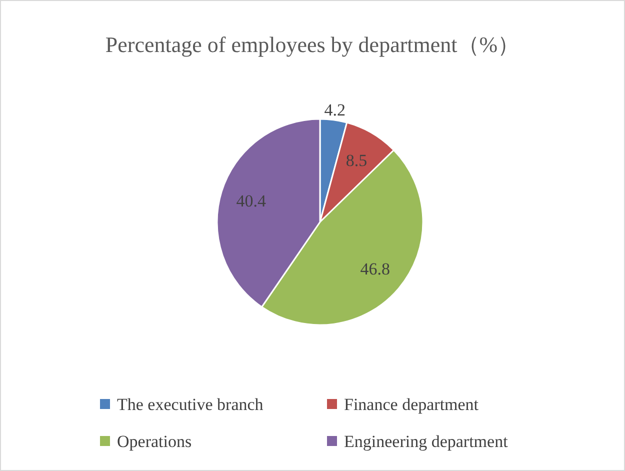  Describe the element at coordinates (335, 110) in the screenshot. I see `data-label: 4.2` at that location.